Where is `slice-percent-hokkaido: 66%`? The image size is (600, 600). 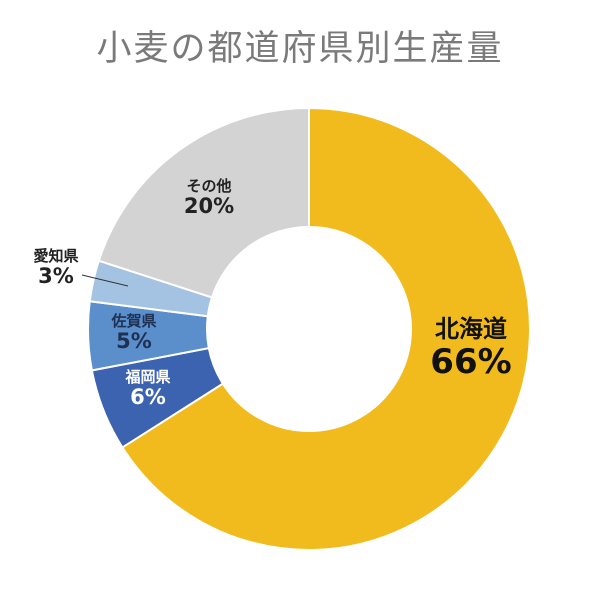
slice-percent-hokkaido: 66% is located at coordinates (471, 361).